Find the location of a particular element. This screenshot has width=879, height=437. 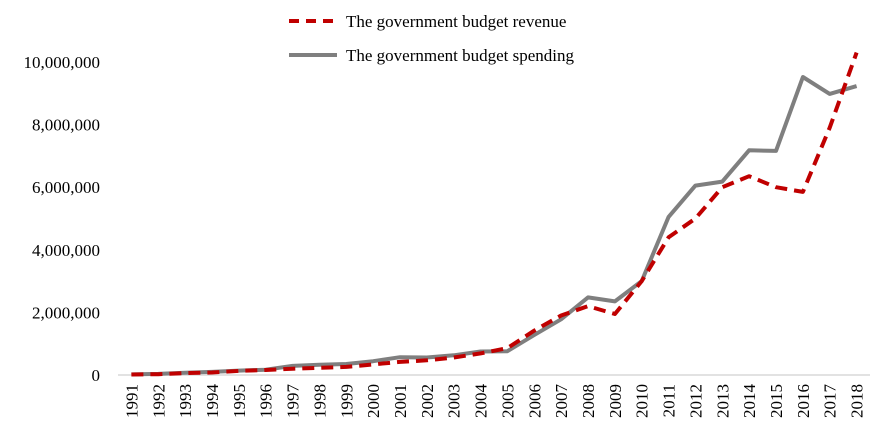

x-tick-label: 2008 is located at coordinates (588, 401).